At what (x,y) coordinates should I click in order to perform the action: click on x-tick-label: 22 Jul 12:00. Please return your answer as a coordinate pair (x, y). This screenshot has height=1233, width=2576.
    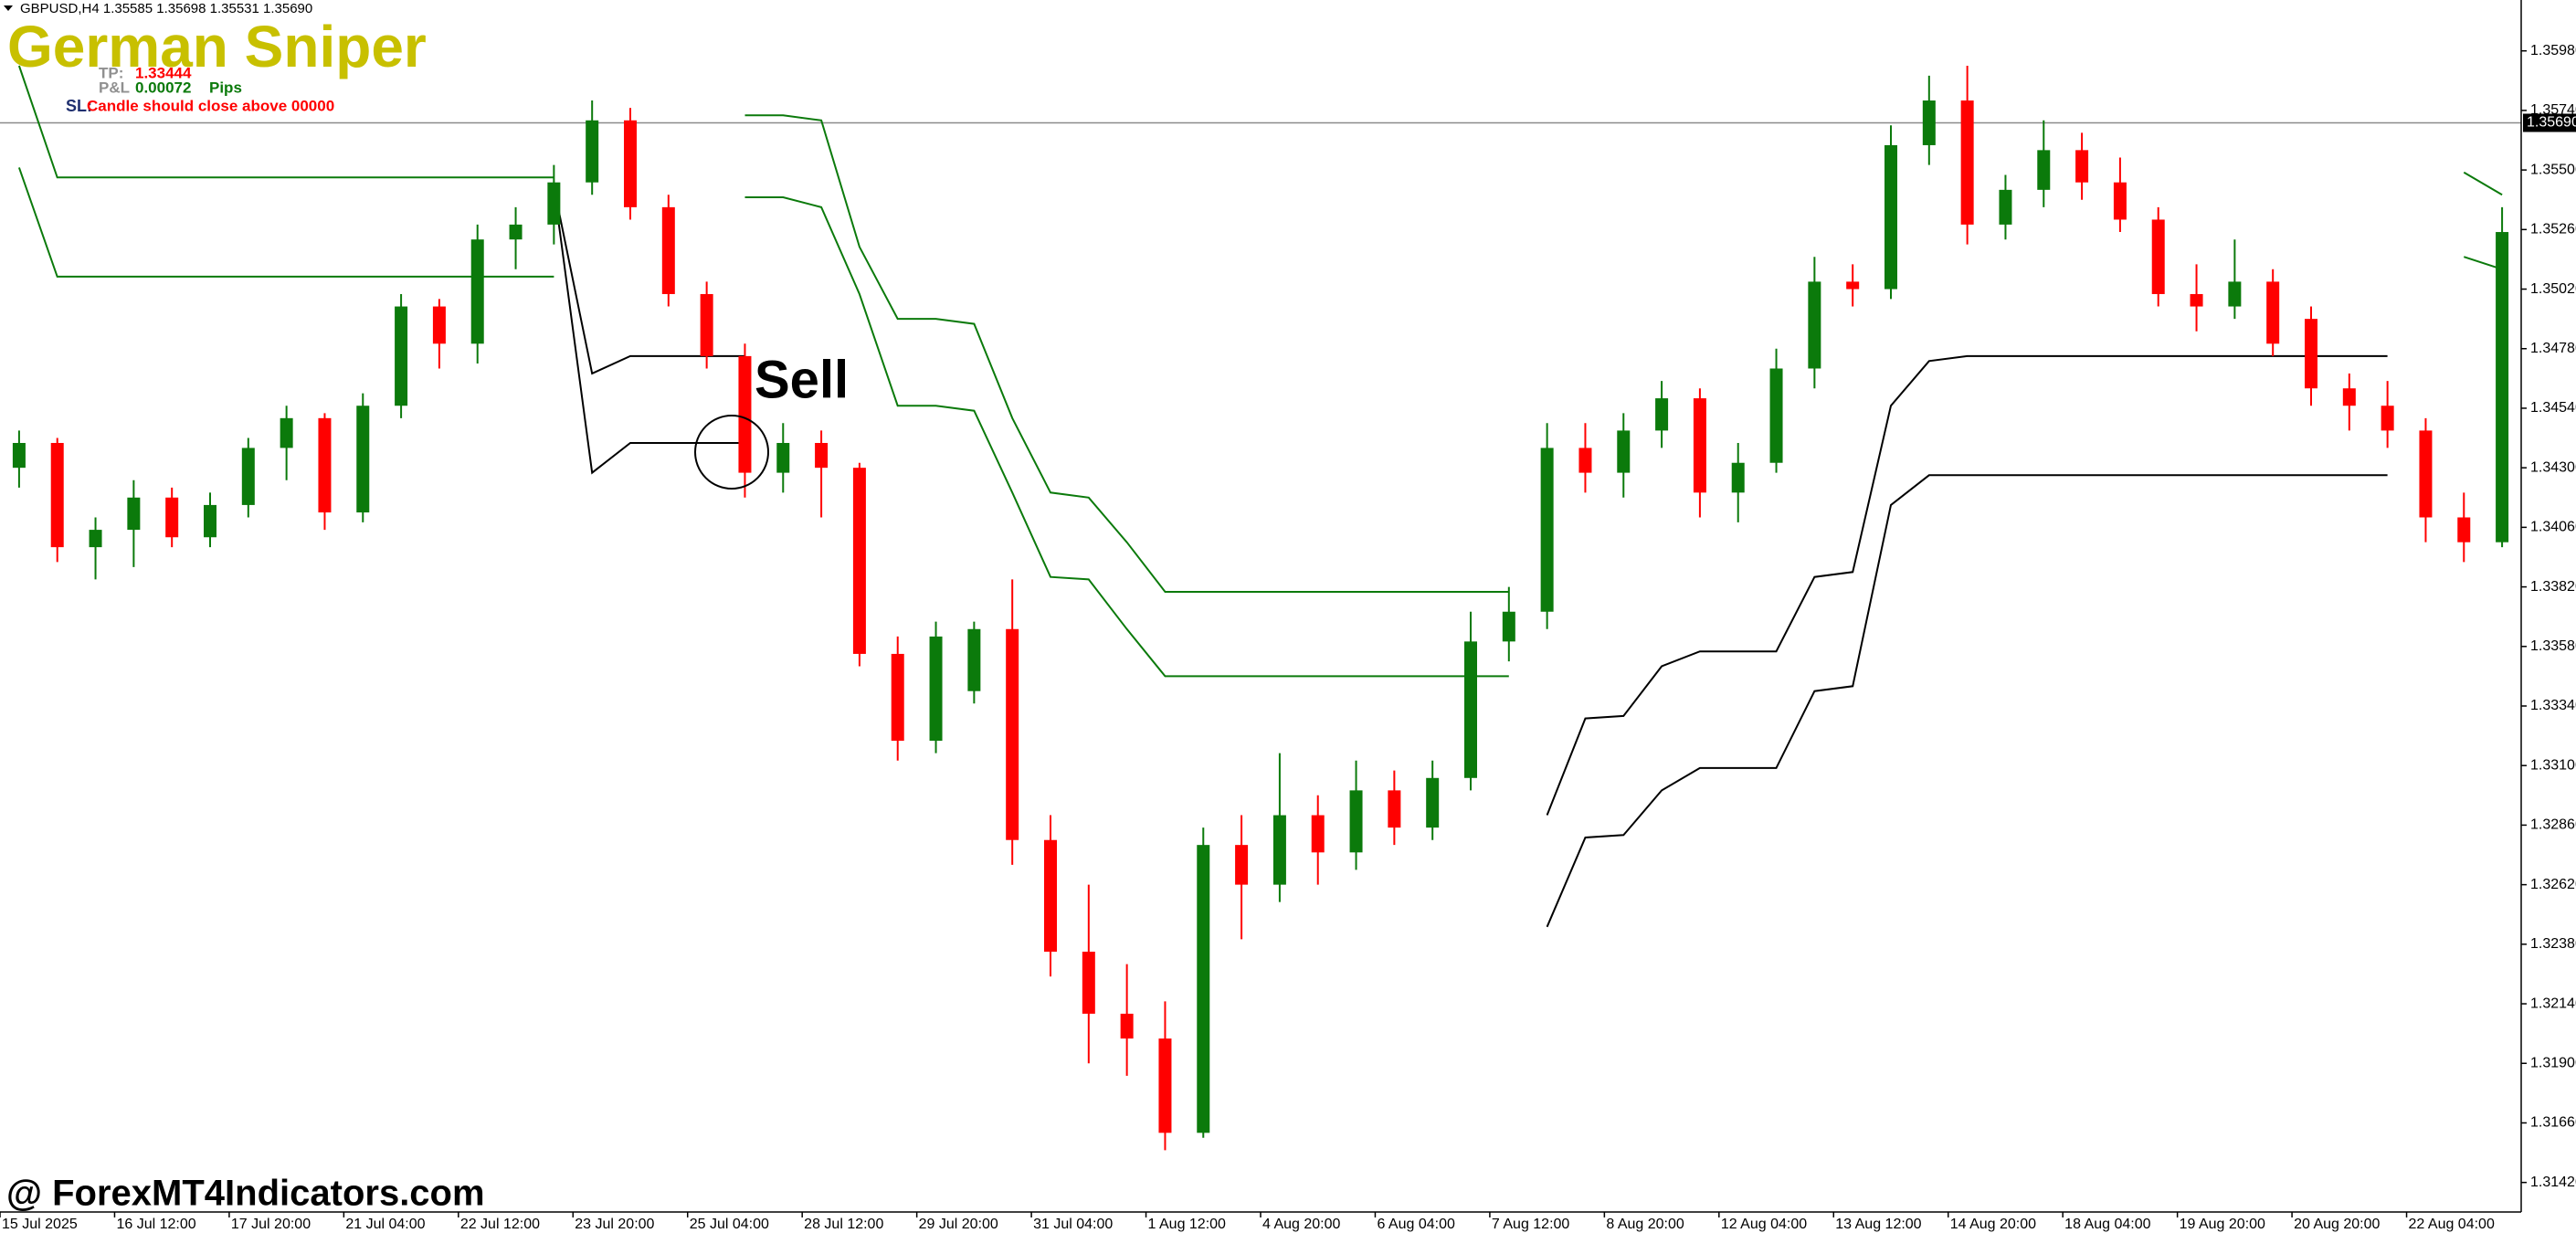
    Looking at the image, I should click on (500, 1224).